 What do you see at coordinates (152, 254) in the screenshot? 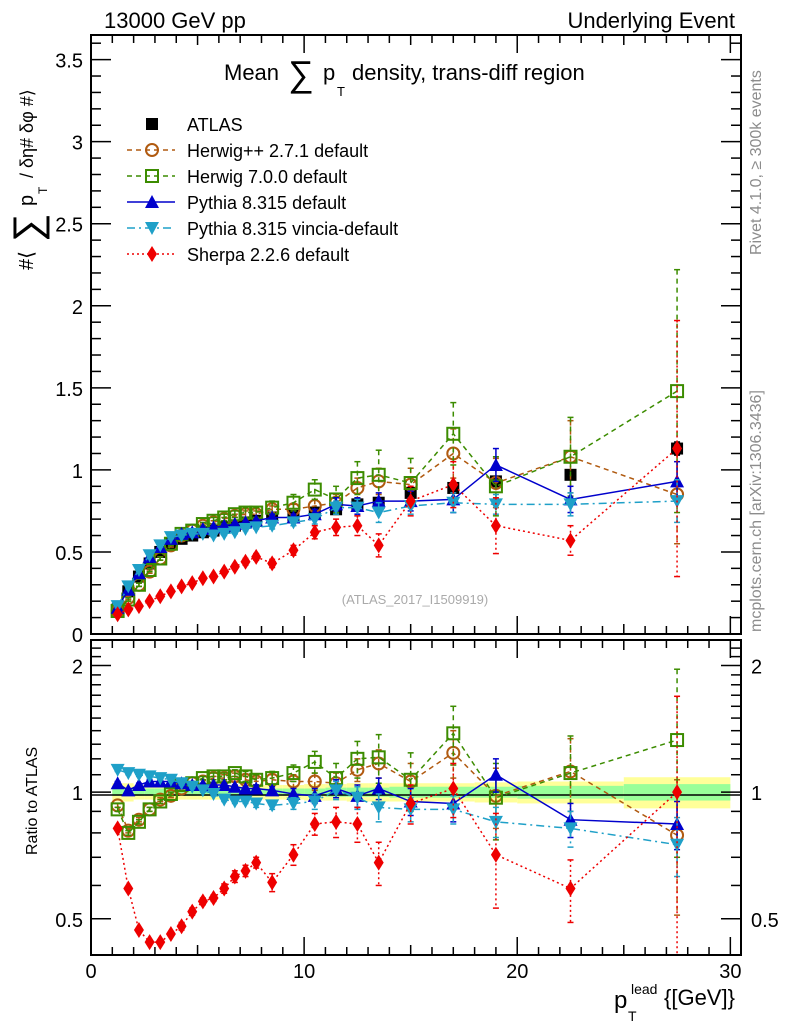
I see `legend-marker-sherpa` at bounding box center [152, 254].